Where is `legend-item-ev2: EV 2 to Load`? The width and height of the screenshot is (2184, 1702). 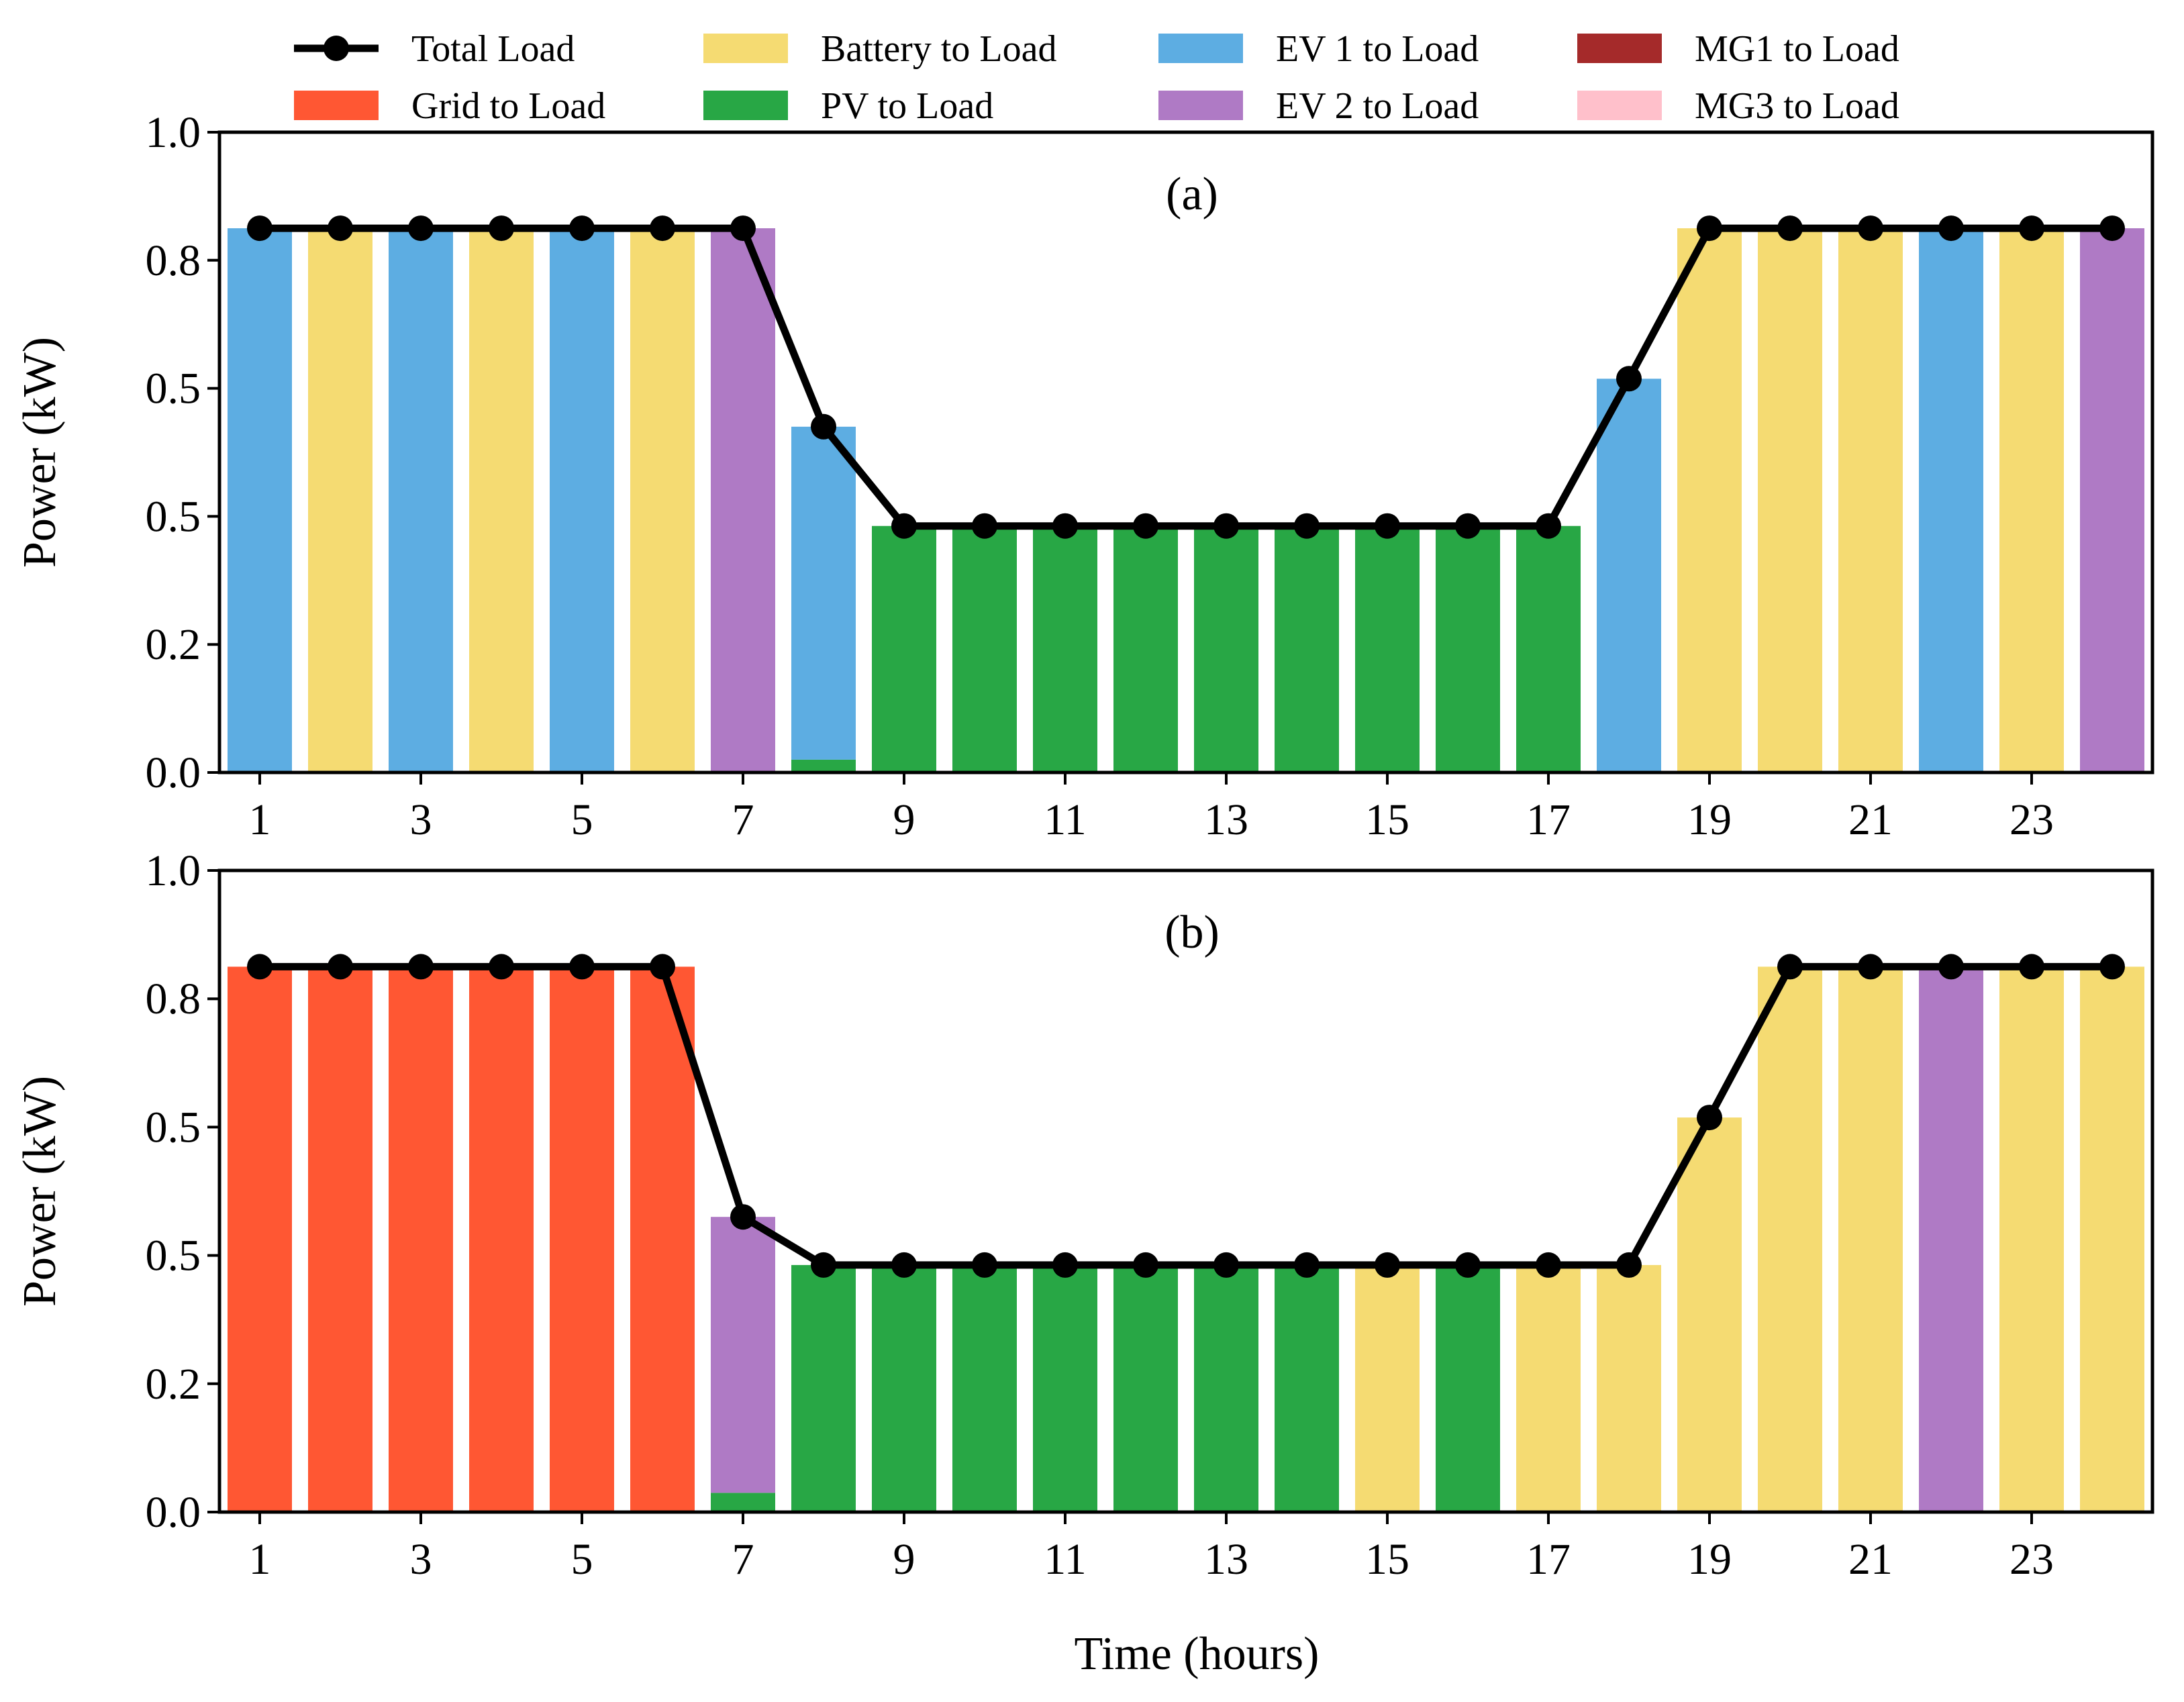 legend-item-ev2: EV 2 to Load is located at coordinates (1318, 106).